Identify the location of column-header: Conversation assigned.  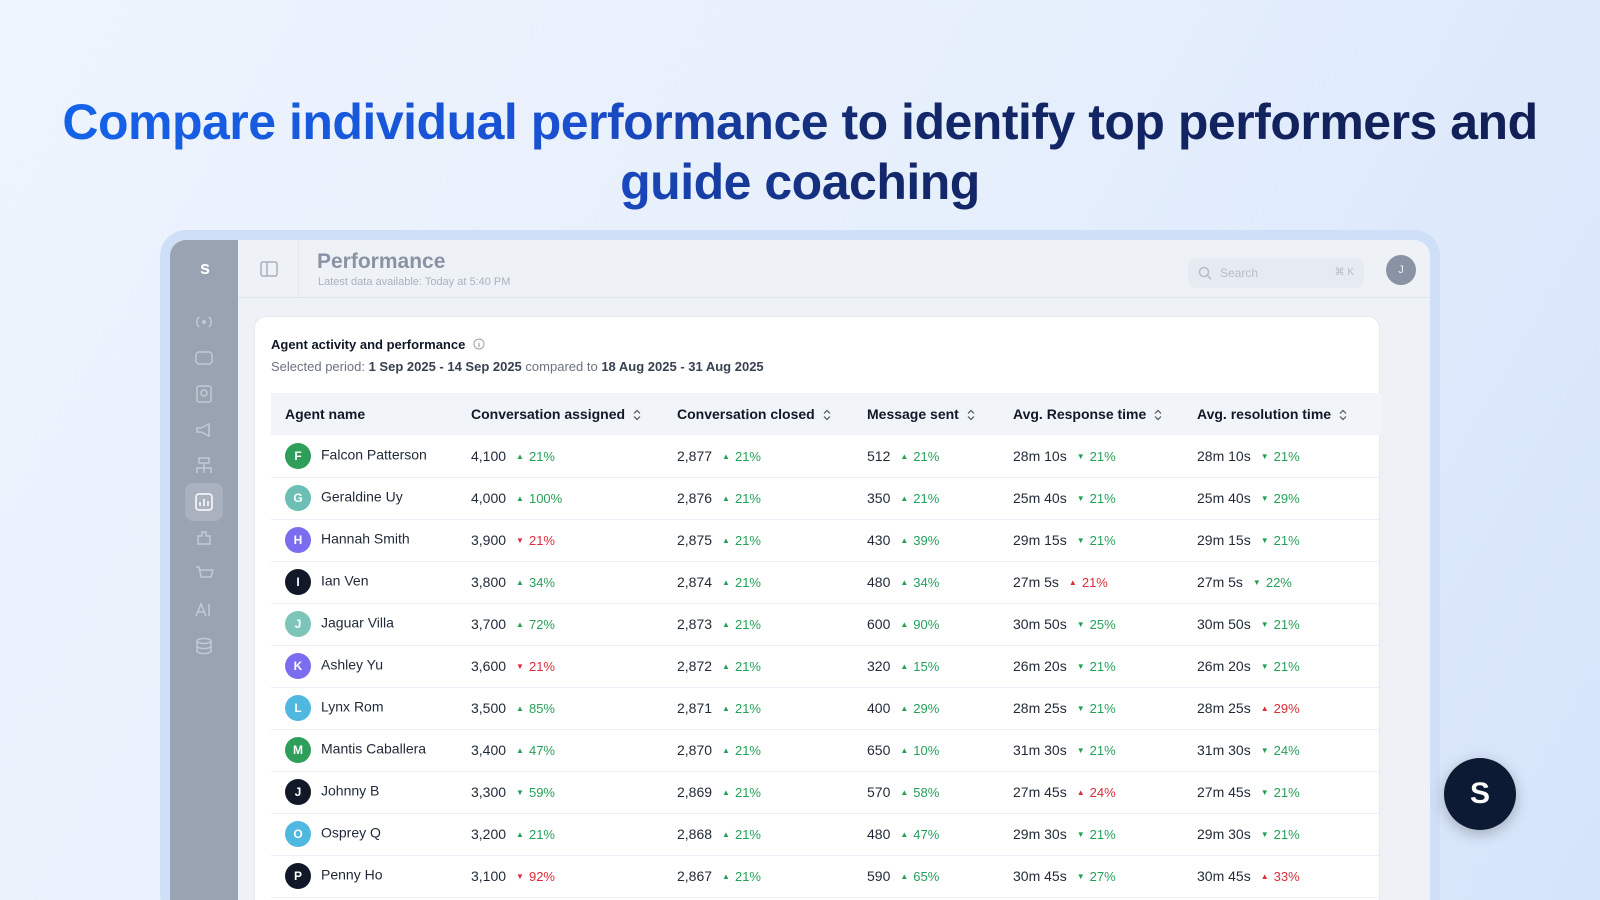
(560, 414).